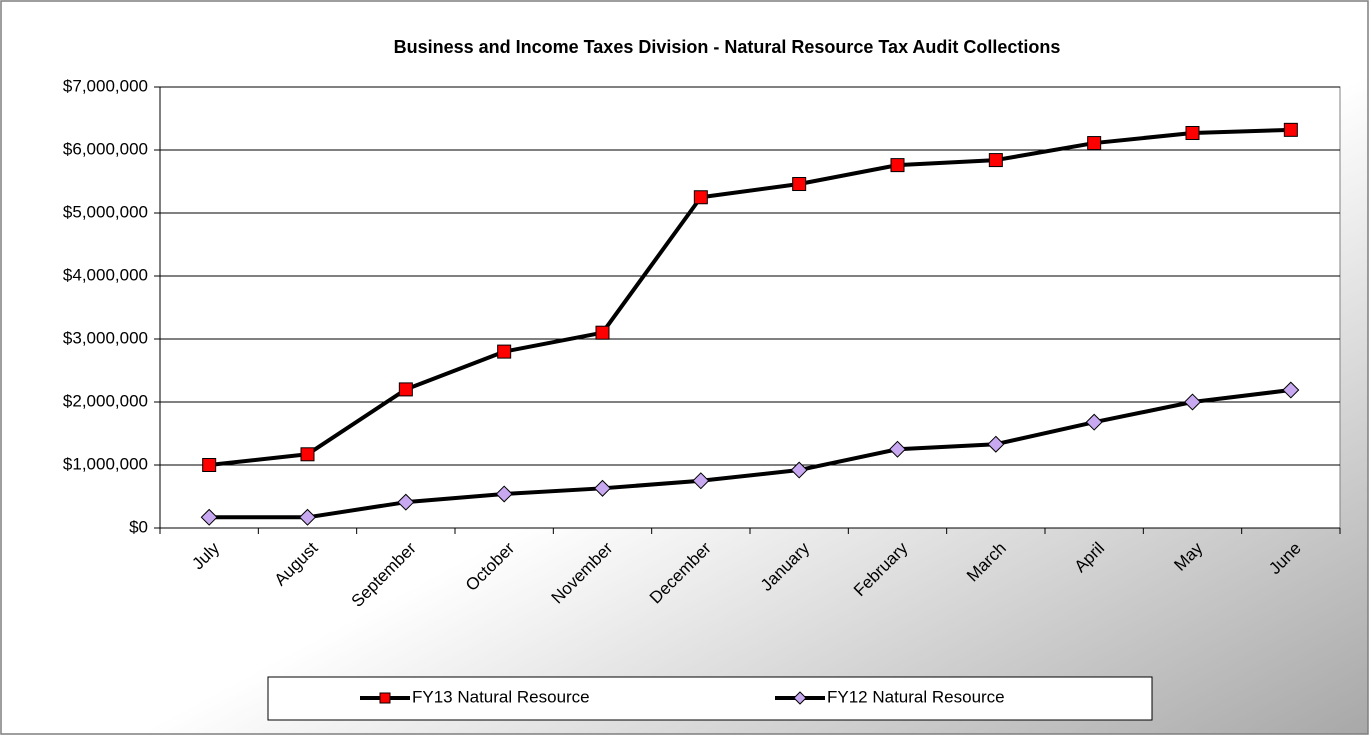 Image resolution: width=1370 pixels, height=736 pixels. I want to click on legend-label: FY12 Natural Resource, so click(916, 696).